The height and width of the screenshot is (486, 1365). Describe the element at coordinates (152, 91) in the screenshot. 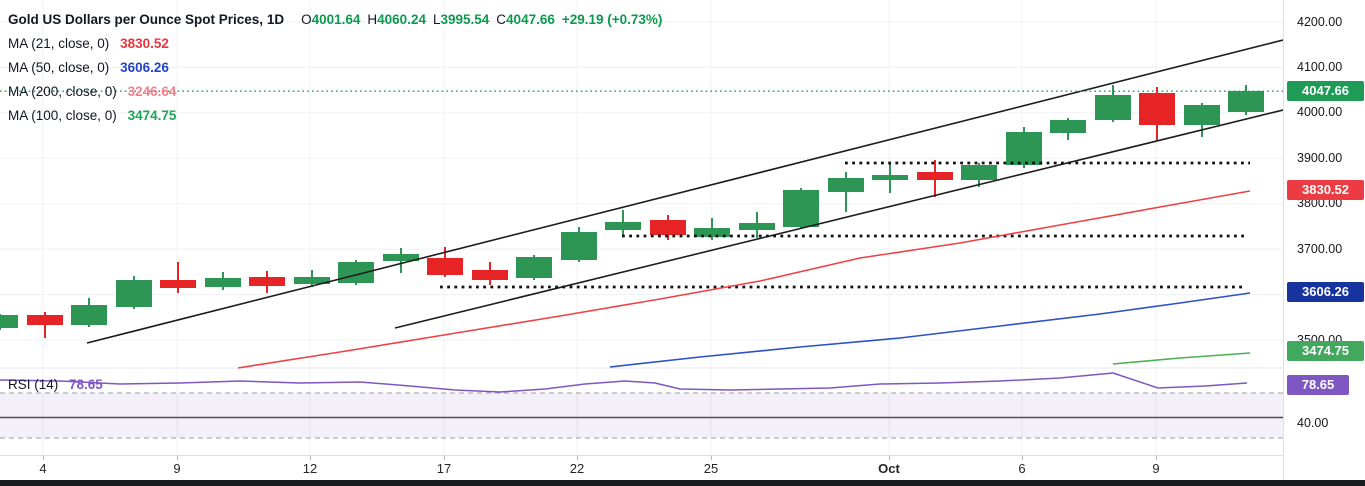

I see `ma200-value: 3246.64` at that location.